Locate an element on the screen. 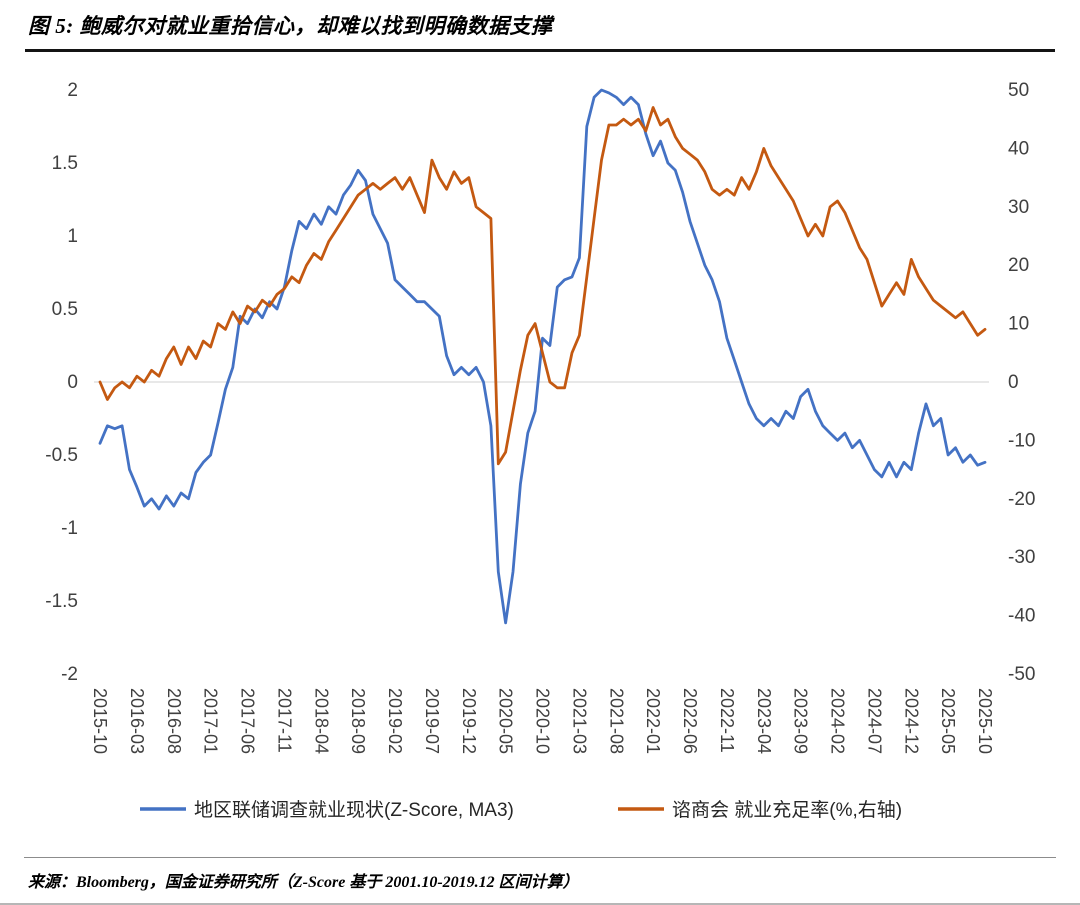  right-axis-tick-label: -20 is located at coordinates (1021, 499).